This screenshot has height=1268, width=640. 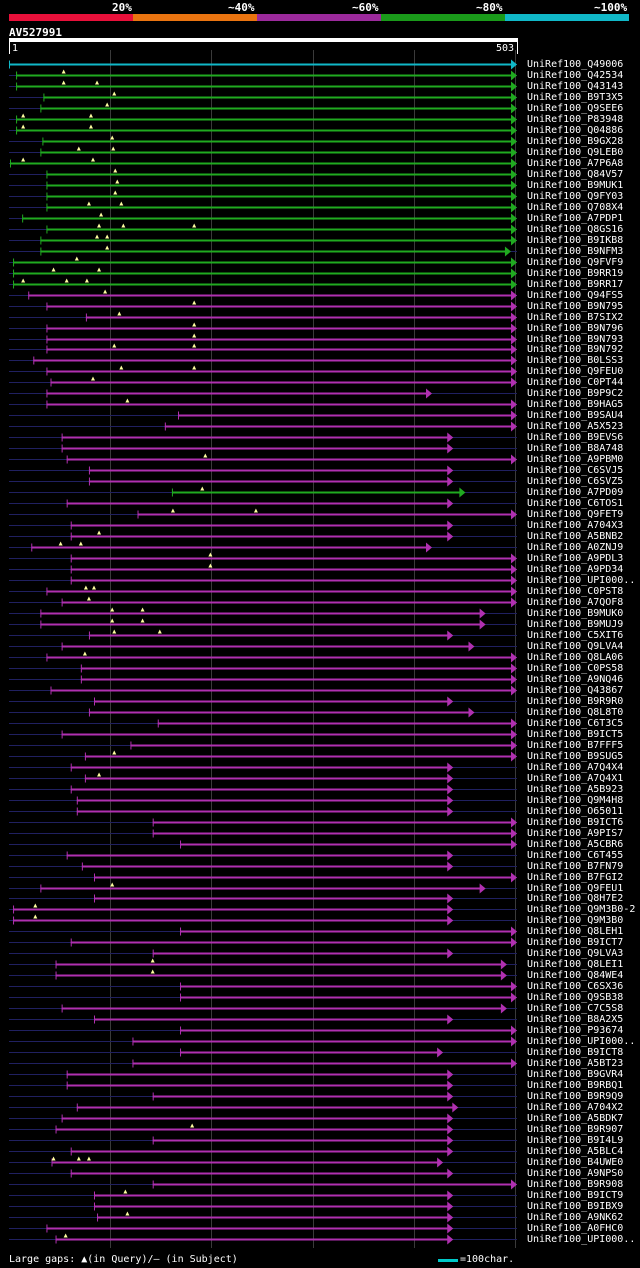 What do you see at coordinates (575, 833) in the screenshot?
I see `hit-label: UniRef100_A9PIS7` at bounding box center [575, 833].